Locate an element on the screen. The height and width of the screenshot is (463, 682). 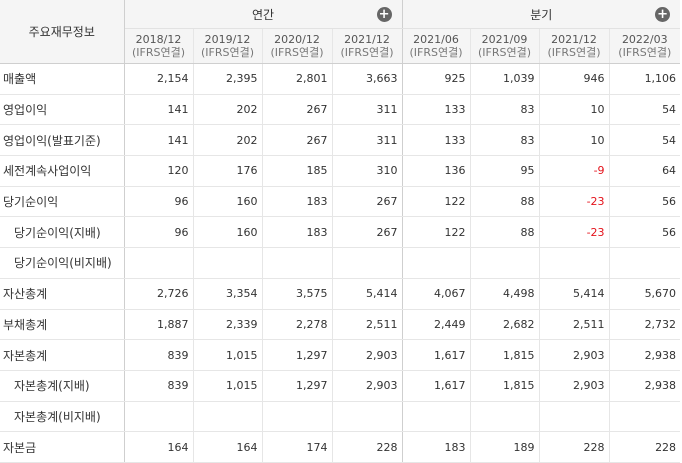
value-cell: 164 is located at coordinates (158, 447).